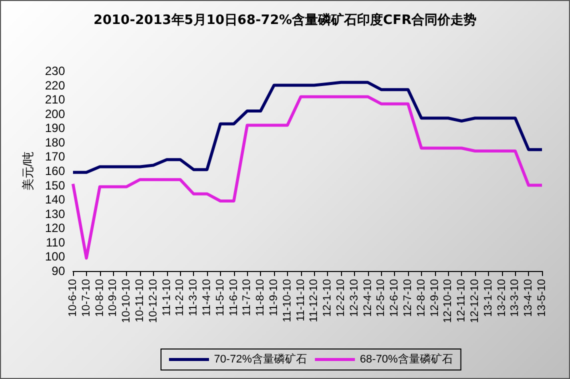 The height and width of the screenshot is (379, 570). Describe the element at coordinates (368, 298) in the screenshot. I see `x-tick-label: 12-4-10` at that location.